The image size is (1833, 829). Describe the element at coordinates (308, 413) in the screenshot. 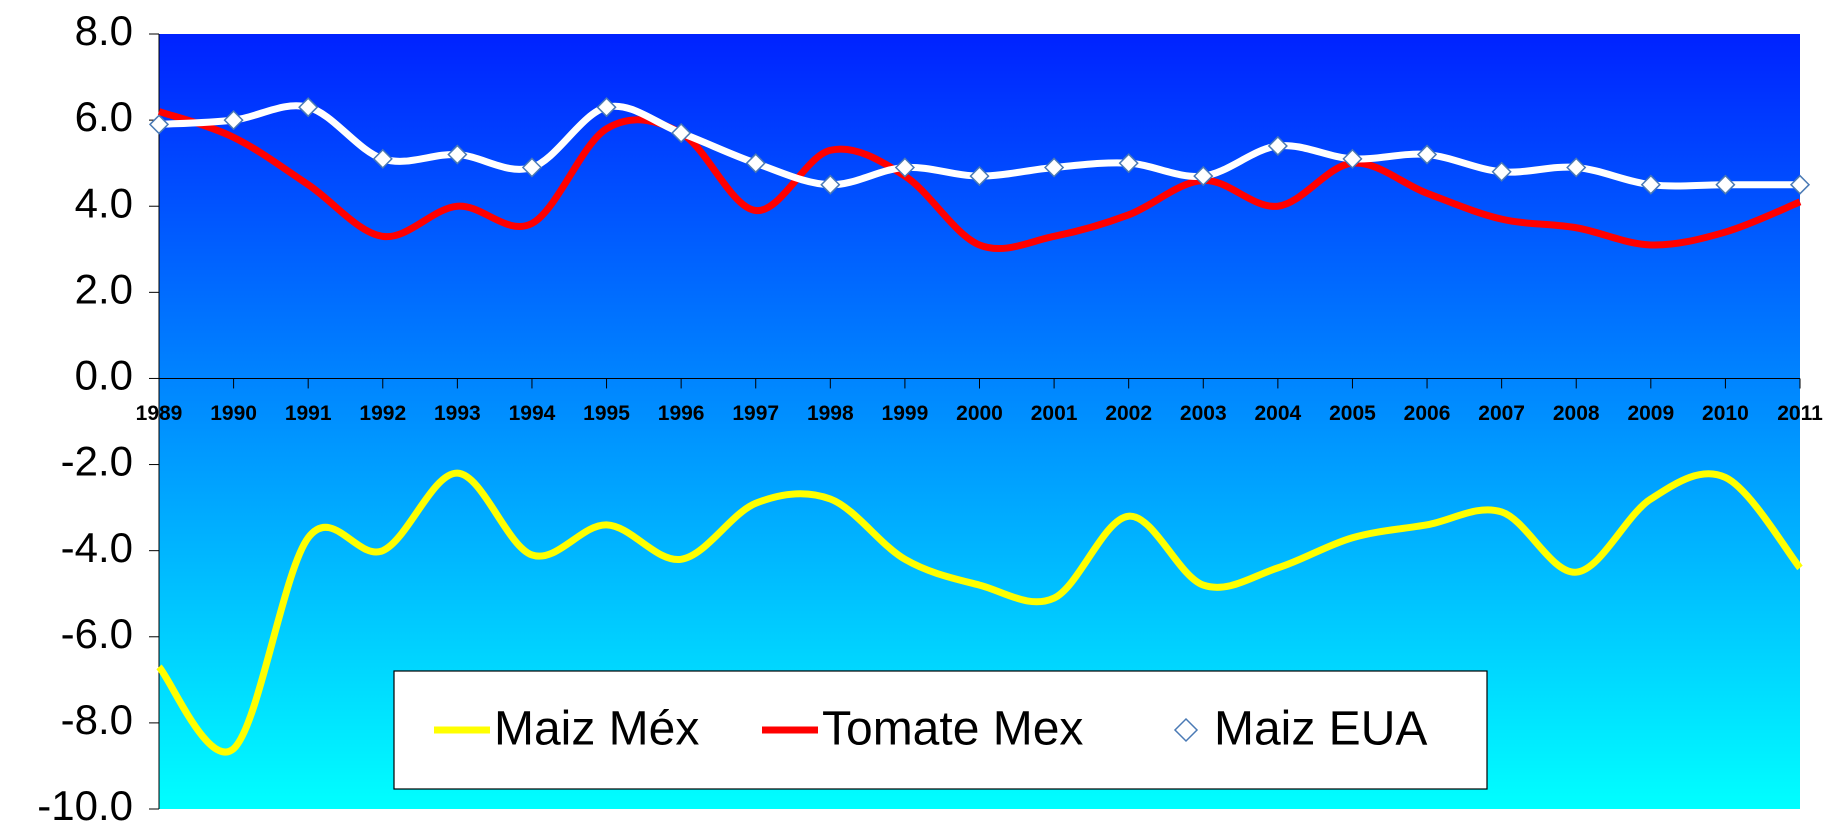

I see `x-tick-label: 1991` at that location.